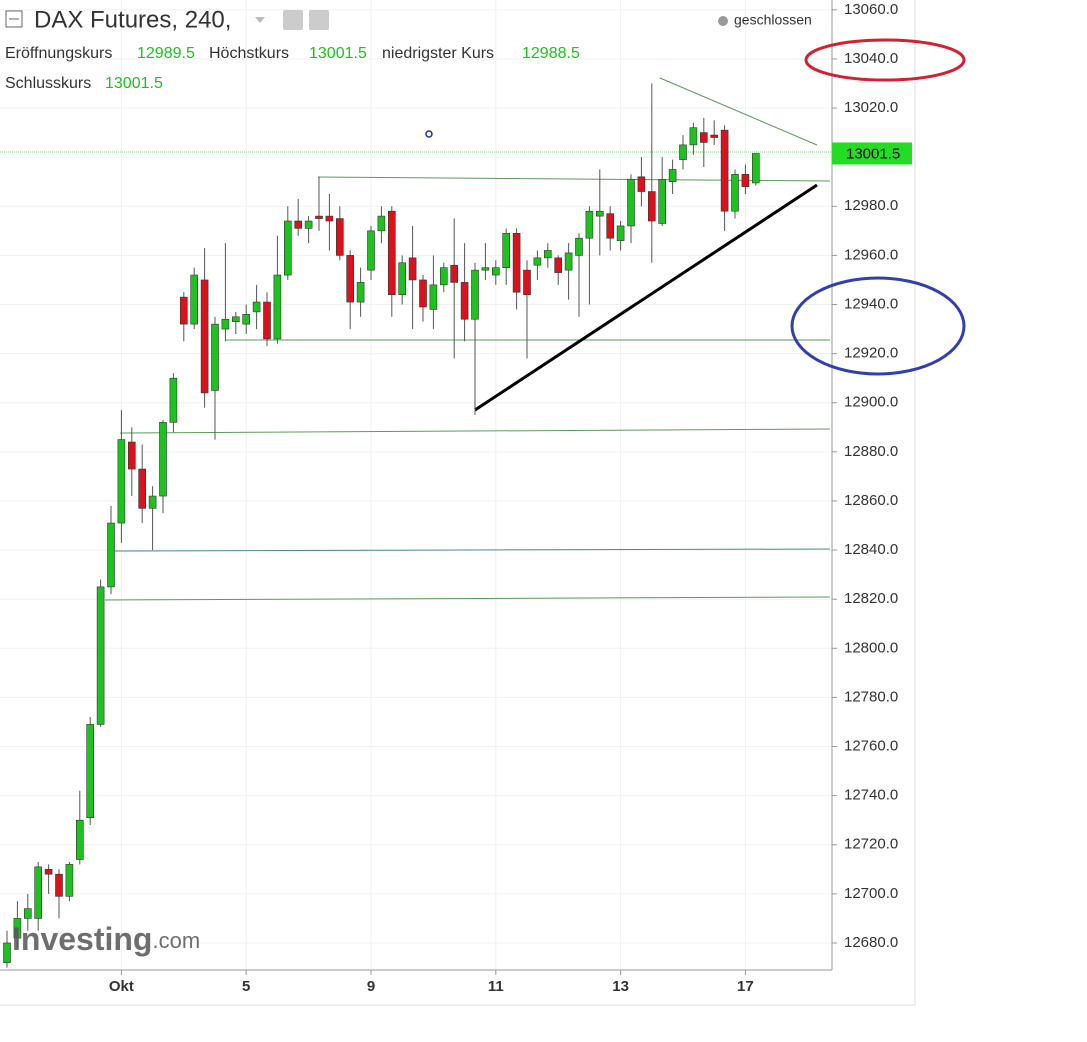 The height and width of the screenshot is (1042, 1087). I want to click on y-tick-label: 12860.0, so click(871, 500).